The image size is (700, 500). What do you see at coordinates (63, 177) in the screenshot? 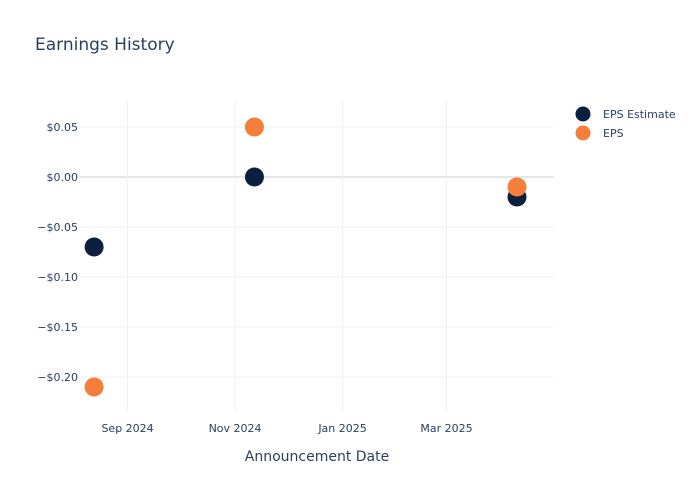
I see `y-tick-label: $0.00` at bounding box center [63, 177].